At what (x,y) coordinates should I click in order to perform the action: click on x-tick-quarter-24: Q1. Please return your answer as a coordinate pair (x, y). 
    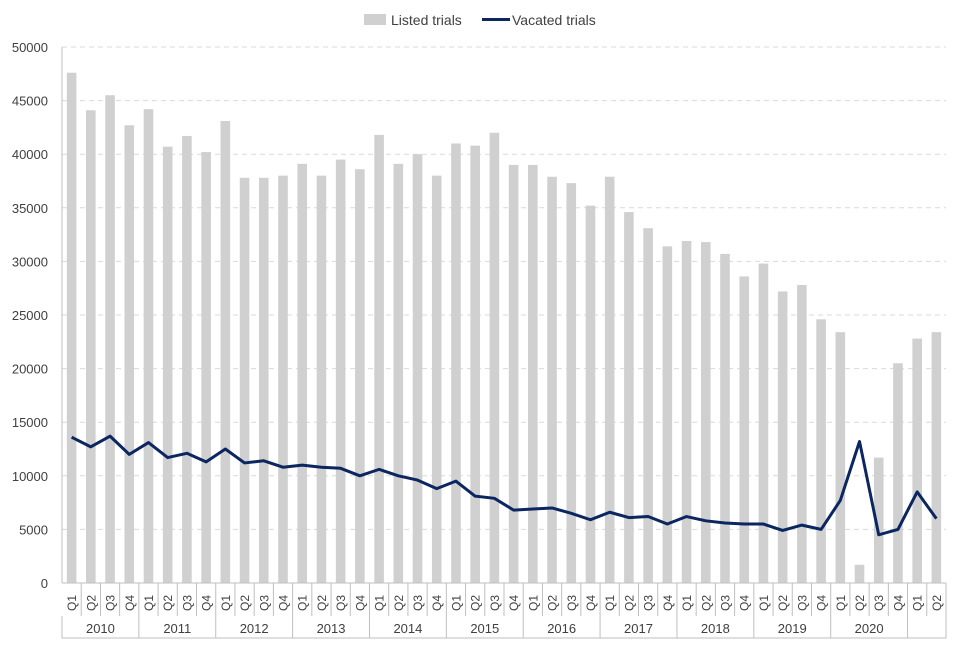
    Looking at the image, I should click on (533, 603).